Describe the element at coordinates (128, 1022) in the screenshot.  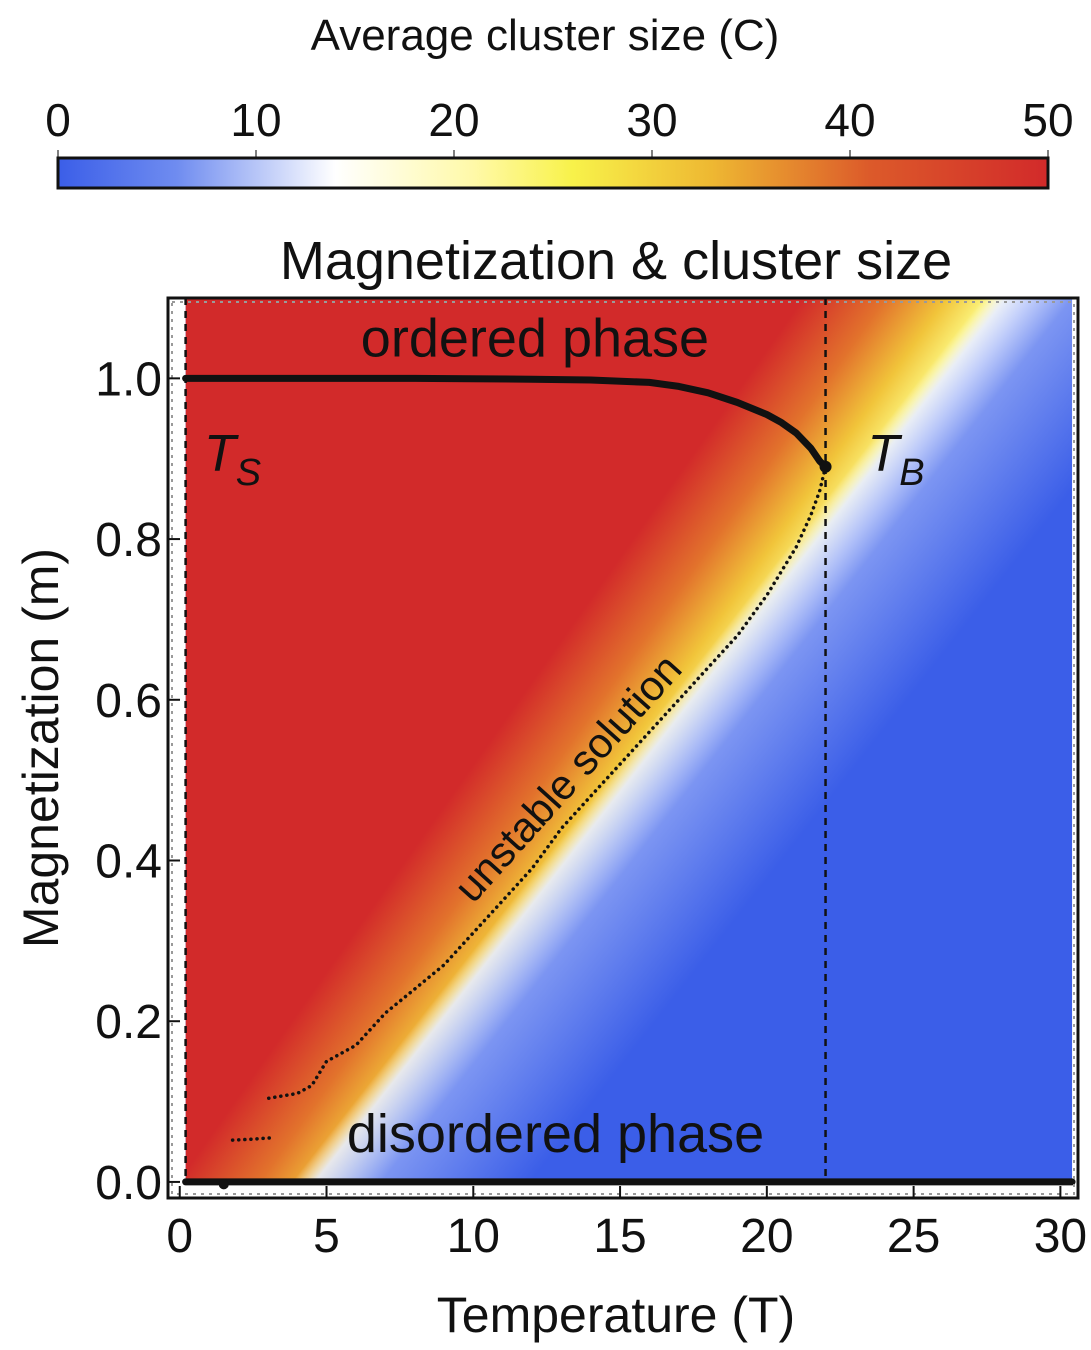
I see `y-tick-label: 0.2` at that location.